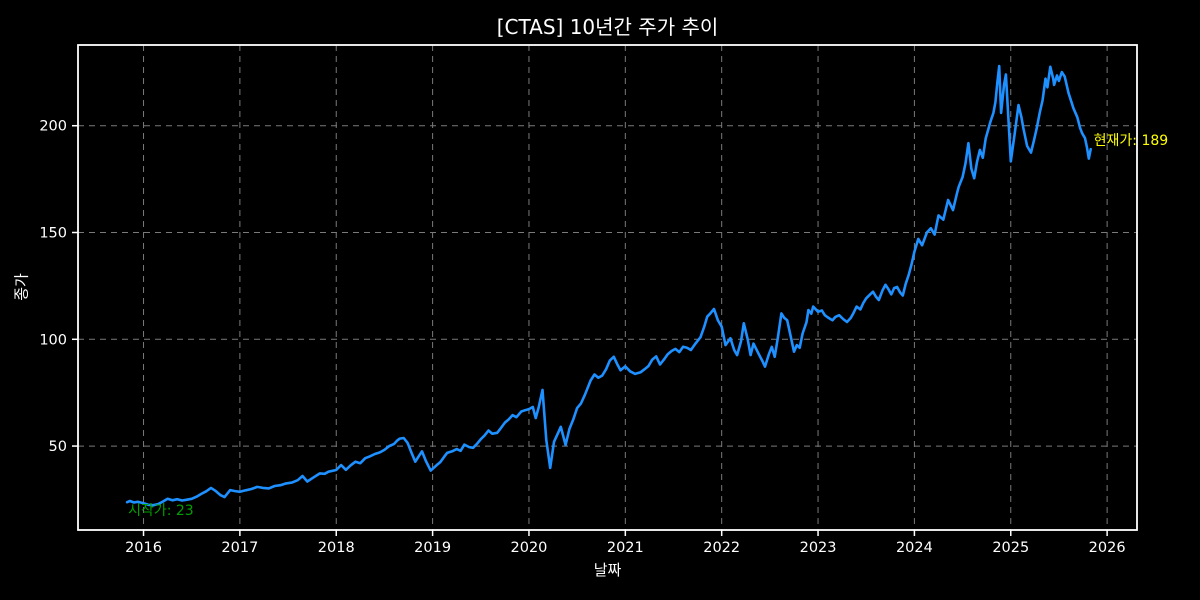  What do you see at coordinates (21, 287) in the screenshot?
I see `y-axis-label: 종가` at bounding box center [21, 287].